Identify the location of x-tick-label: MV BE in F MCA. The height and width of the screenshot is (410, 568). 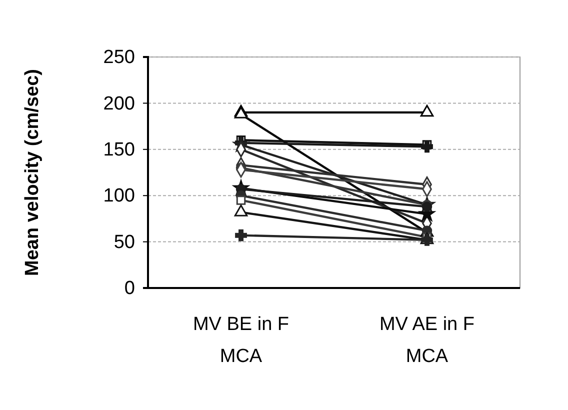
(241, 340).